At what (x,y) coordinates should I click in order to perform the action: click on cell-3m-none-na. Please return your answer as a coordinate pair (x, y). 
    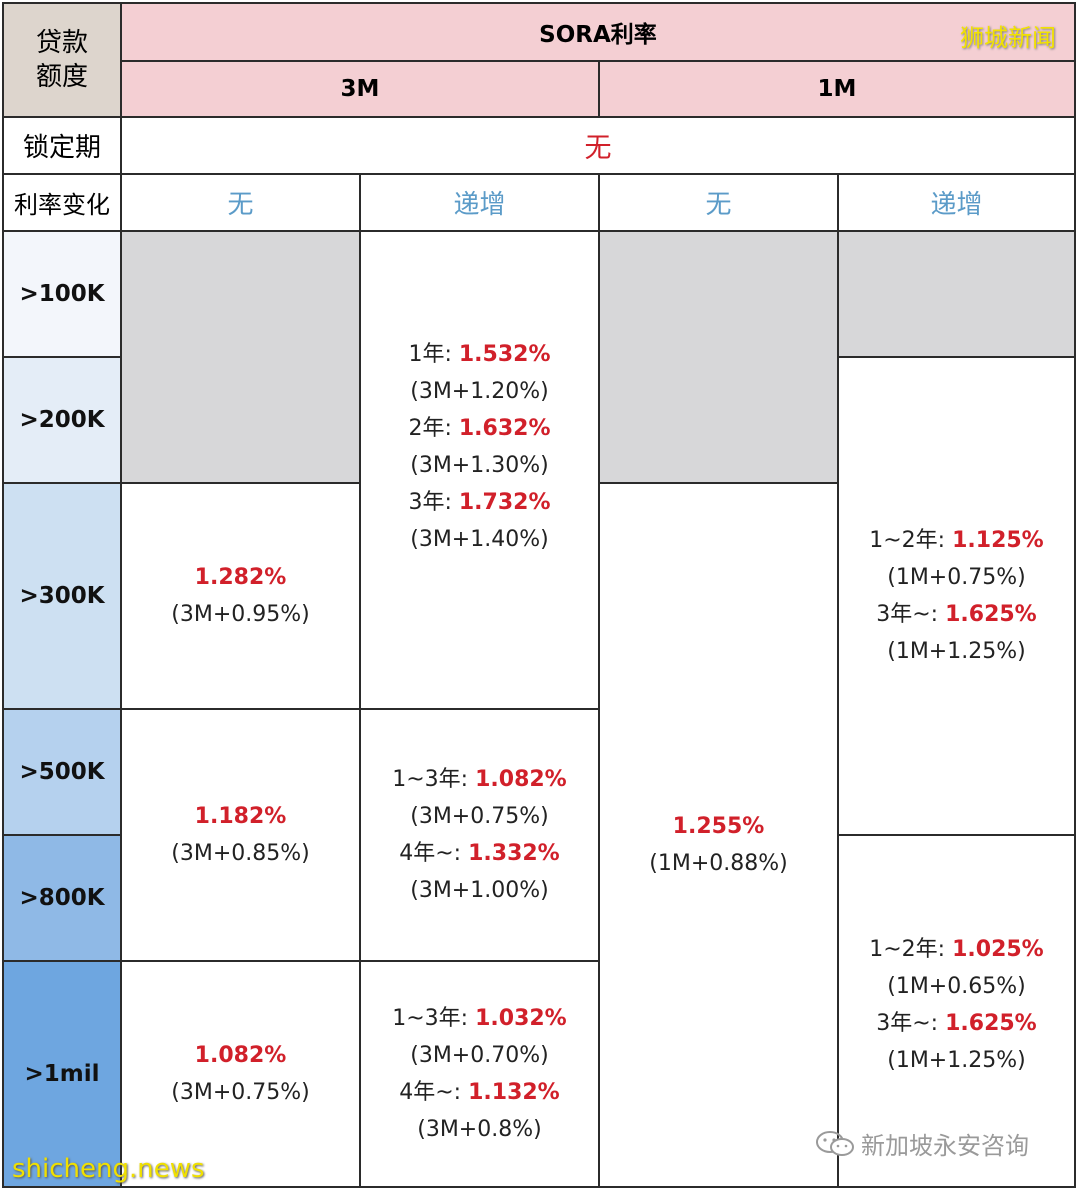
    Looking at the image, I should click on (240, 357).